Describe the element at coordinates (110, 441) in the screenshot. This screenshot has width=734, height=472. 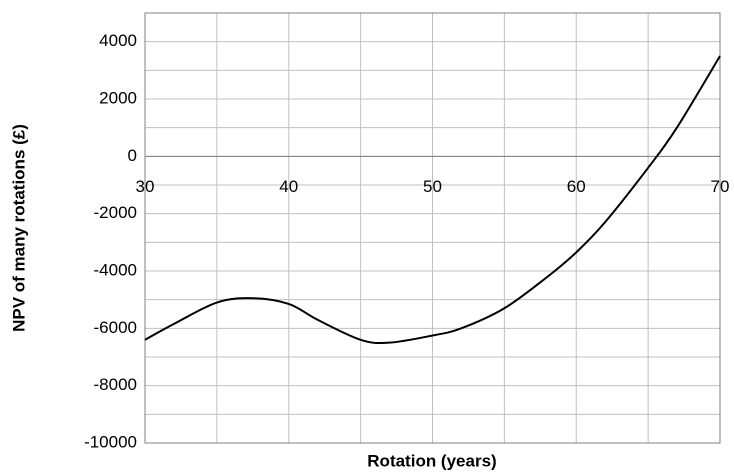
I see `y-tick-label: -10000` at that location.